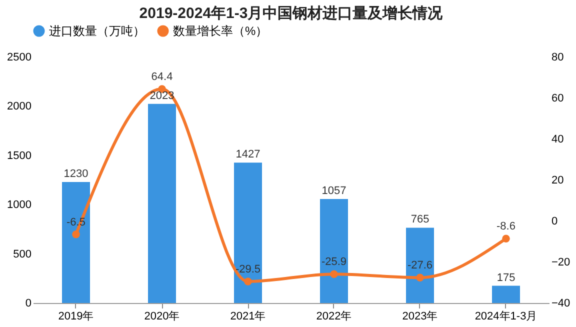 Image resolution: width=576 pixels, height=327 pixels. What do you see at coordinates (220, 31) in the screenshot?
I see `legend-label: 数量增长率（%）` at bounding box center [220, 31].